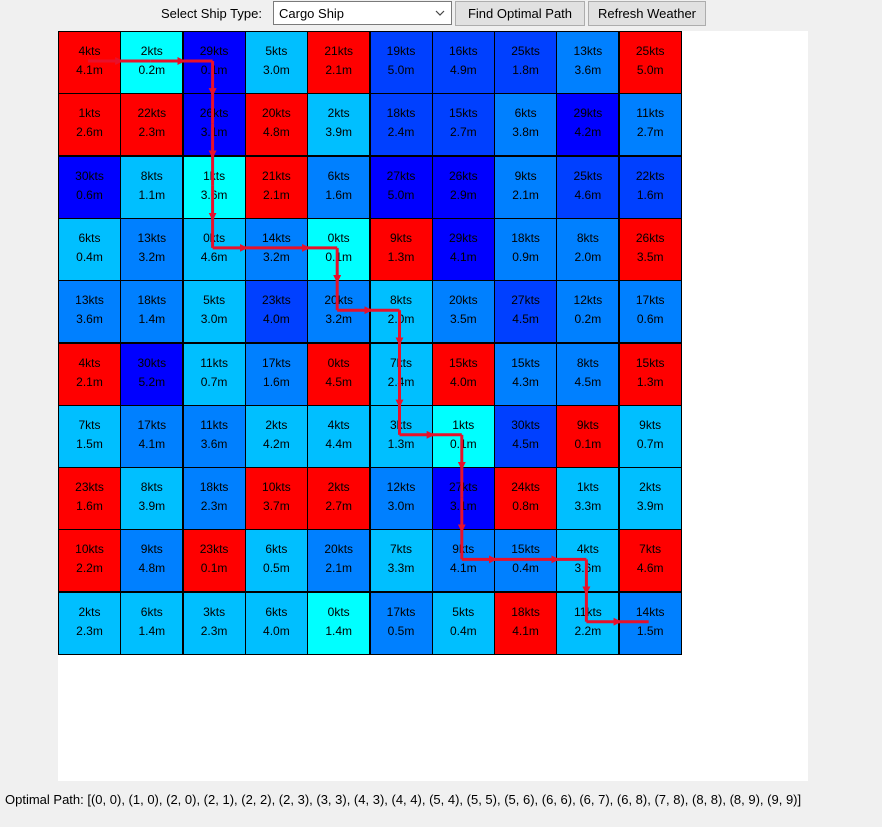 This screenshot has width=882, height=827. I want to click on grid-cell: 4kts 2.1m, so click(89, 374).